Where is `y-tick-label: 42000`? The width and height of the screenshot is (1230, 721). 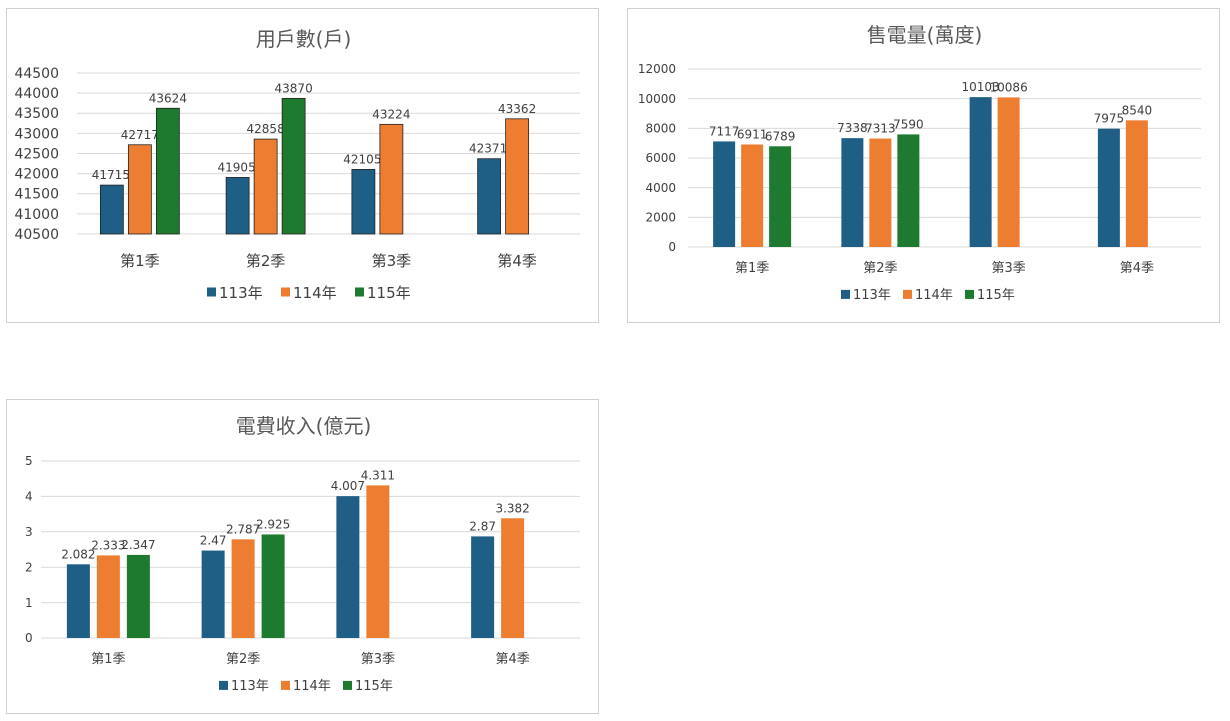
y-tick-label: 42000 is located at coordinates (36, 175).